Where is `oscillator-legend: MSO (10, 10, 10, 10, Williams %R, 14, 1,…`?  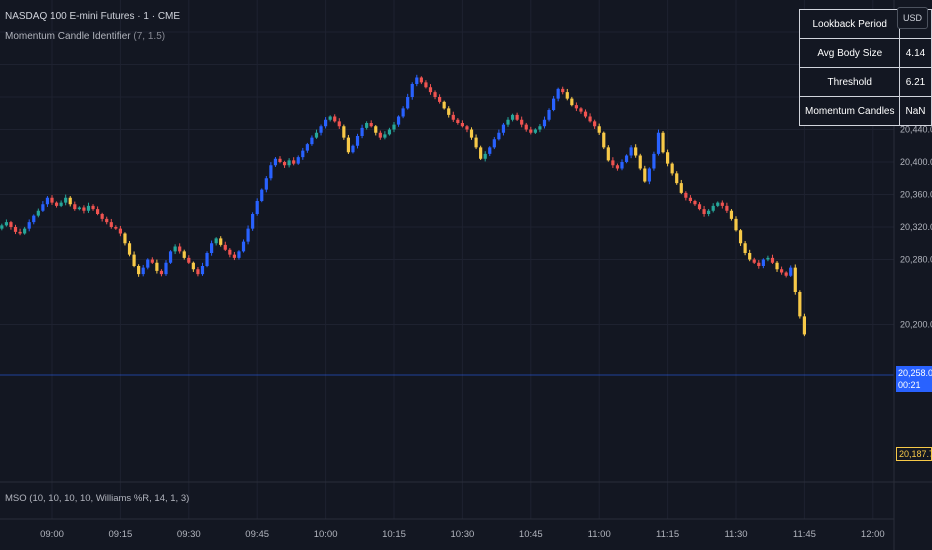 oscillator-legend: MSO (10, 10, 10, 10, Williams %R, 14, 1,… is located at coordinates (97, 498).